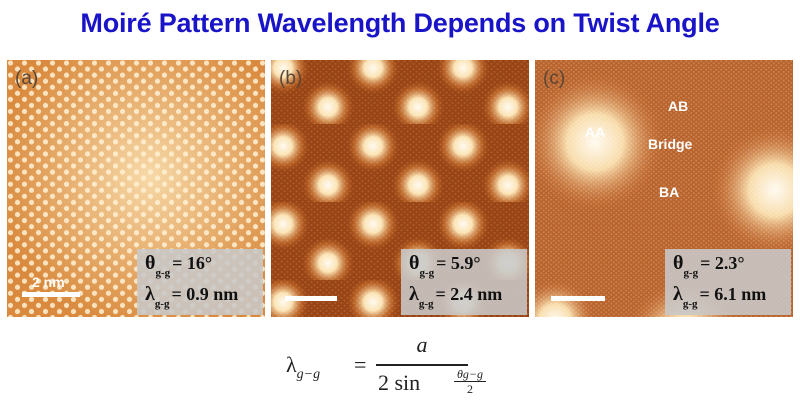  Describe the element at coordinates (720, 296) in the screenshot. I see `lambda-readout-c: λg-g = 6.1 nm` at that location.